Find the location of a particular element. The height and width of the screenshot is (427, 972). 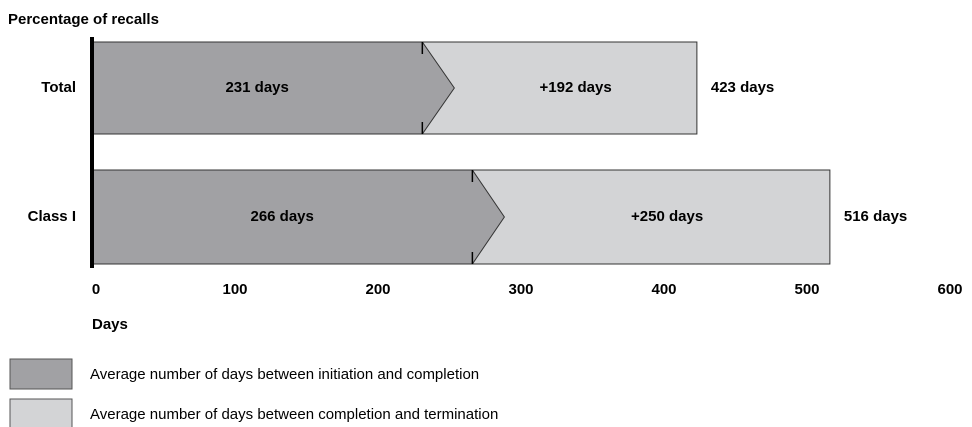

x-tick-label: 500 is located at coordinates (806, 289).